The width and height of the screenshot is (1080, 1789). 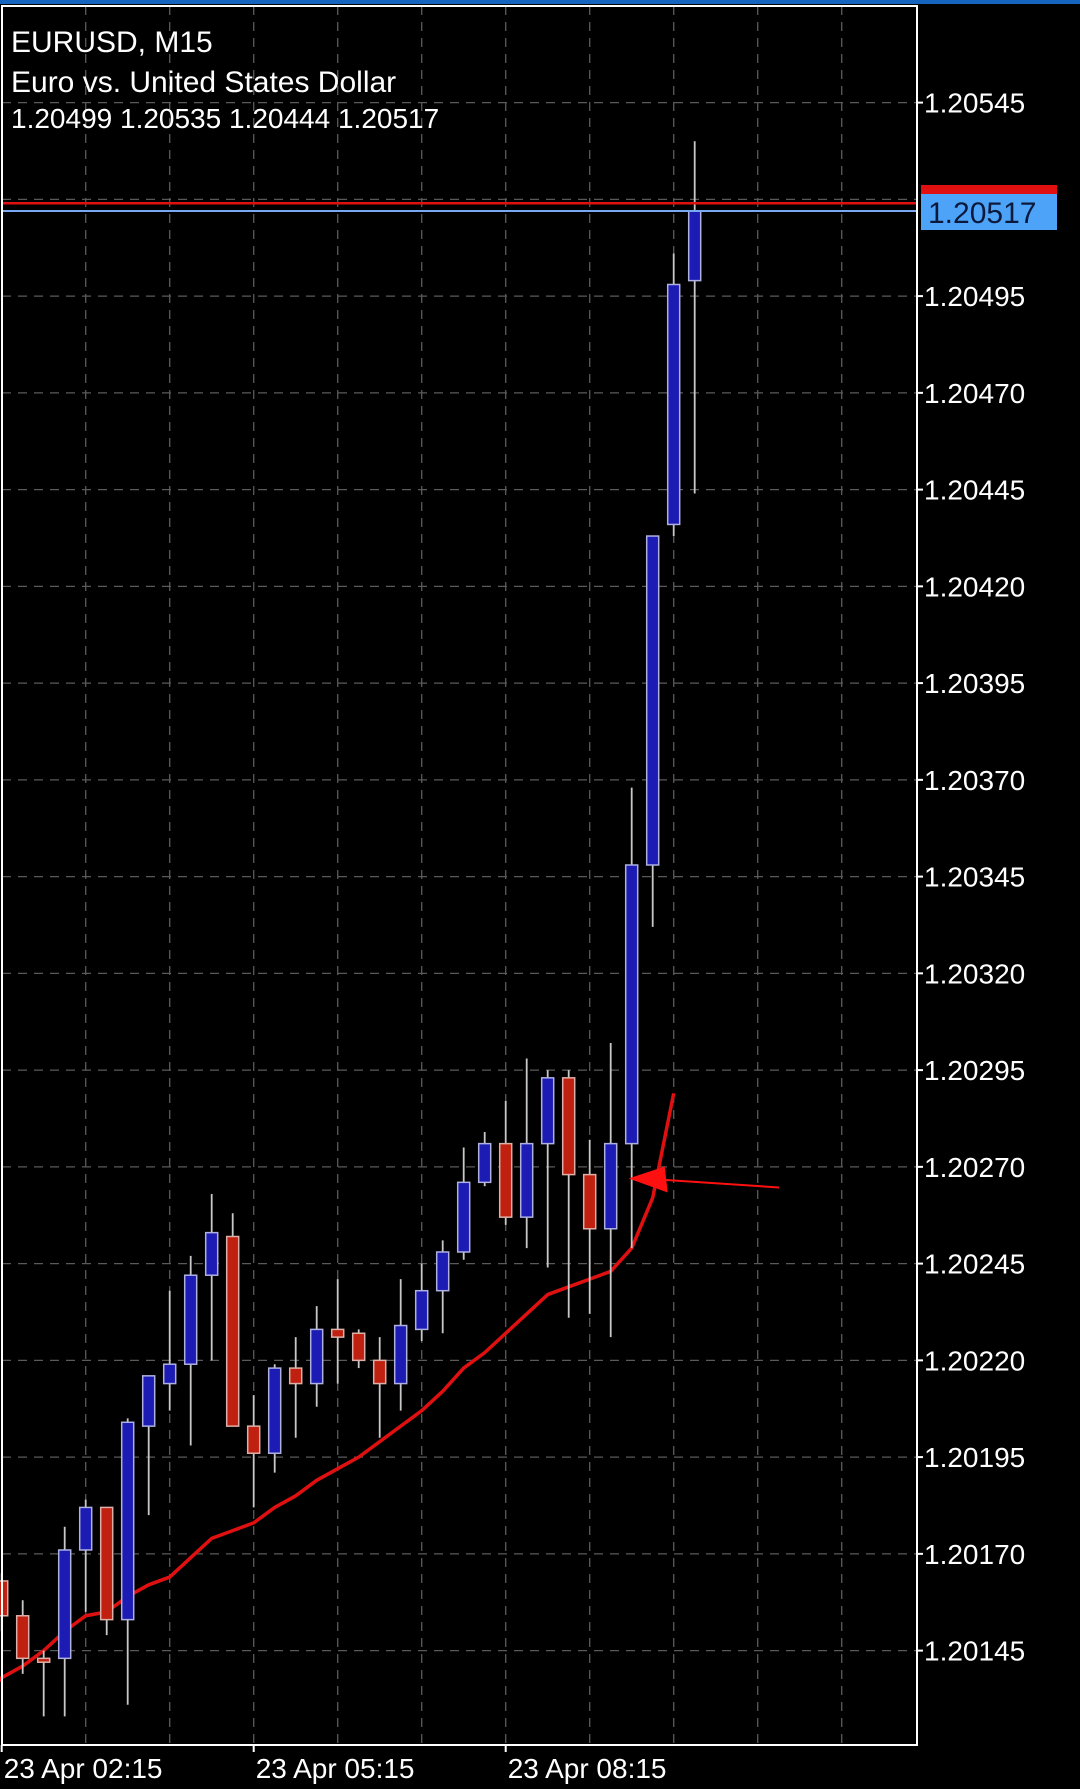 I want to click on time-axis: 23 Apr 02:15 23 Apr 05:15 23 Apr 08:15, so click(x=333, y=1764).